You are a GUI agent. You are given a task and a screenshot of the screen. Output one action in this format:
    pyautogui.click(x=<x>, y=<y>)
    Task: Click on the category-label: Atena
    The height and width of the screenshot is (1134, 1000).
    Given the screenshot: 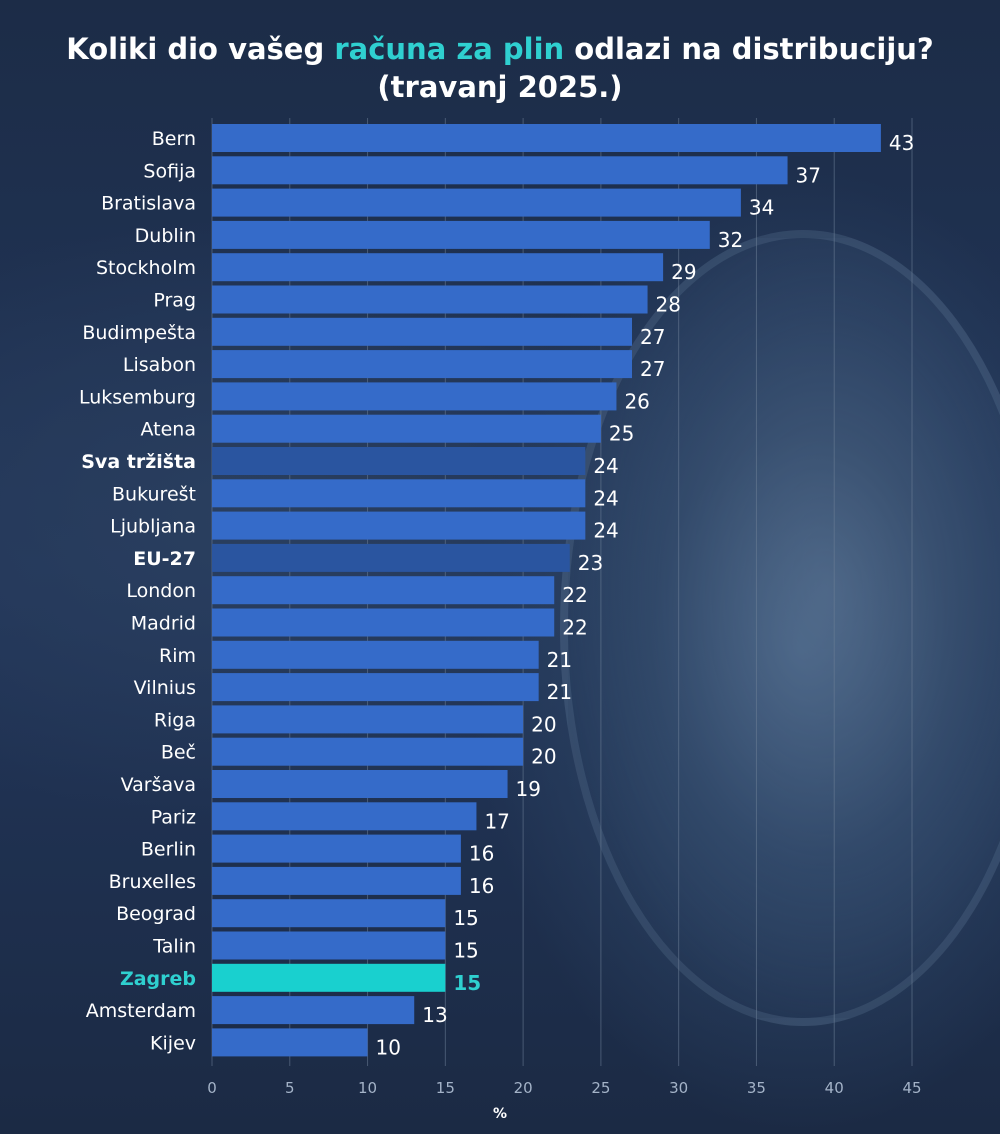 What is the action you would take?
    pyautogui.click(x=169, y=430)
    